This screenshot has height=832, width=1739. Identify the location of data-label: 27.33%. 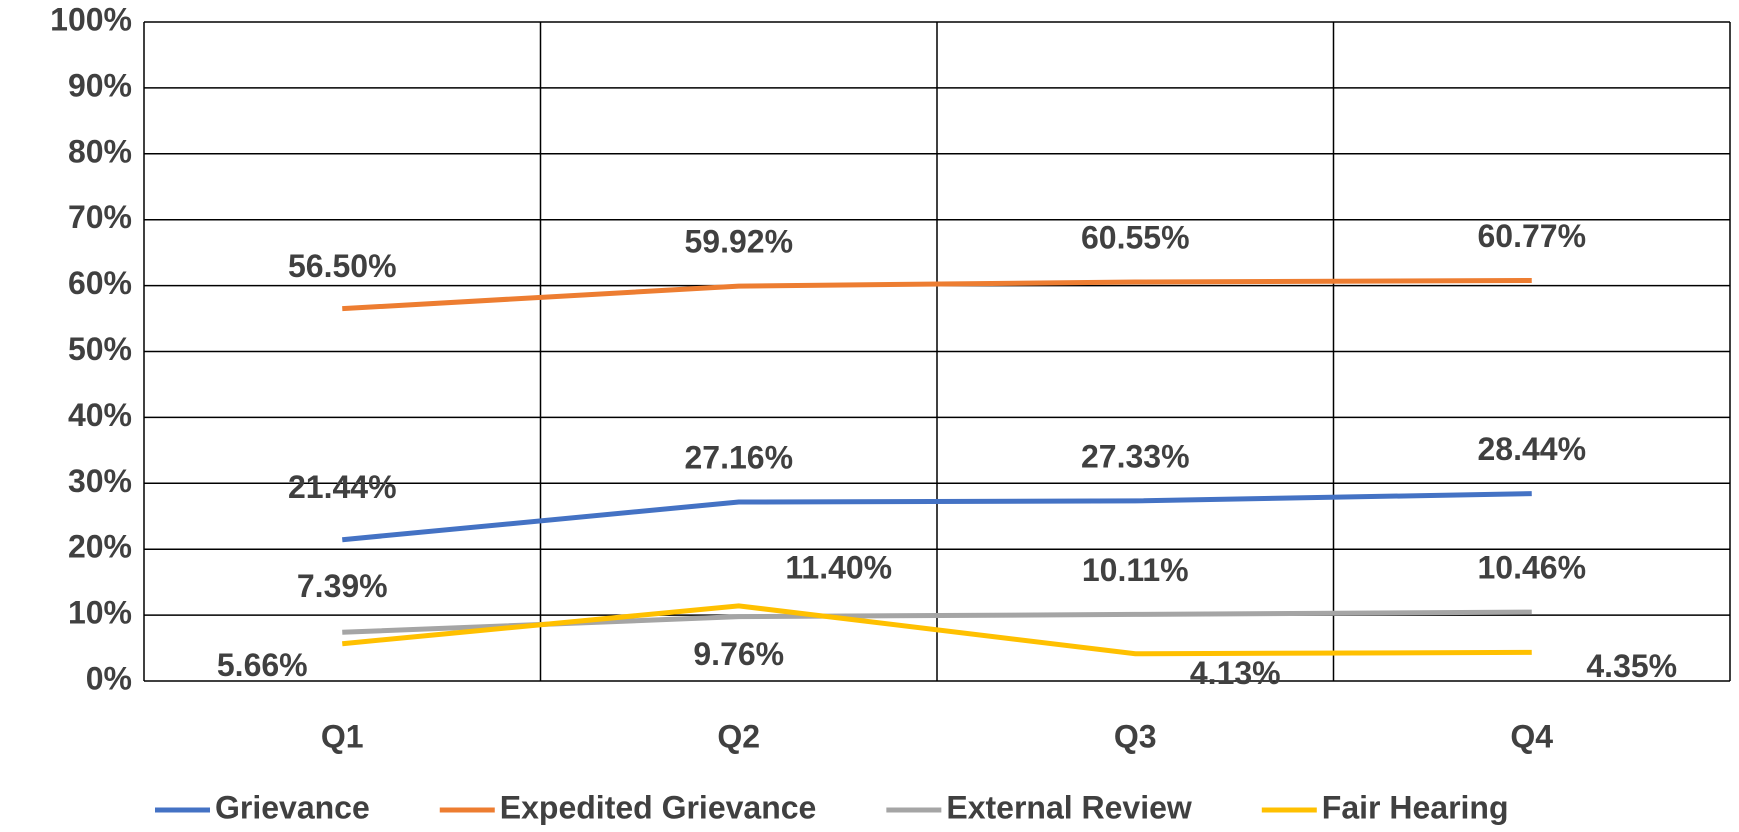
(1135, 456).